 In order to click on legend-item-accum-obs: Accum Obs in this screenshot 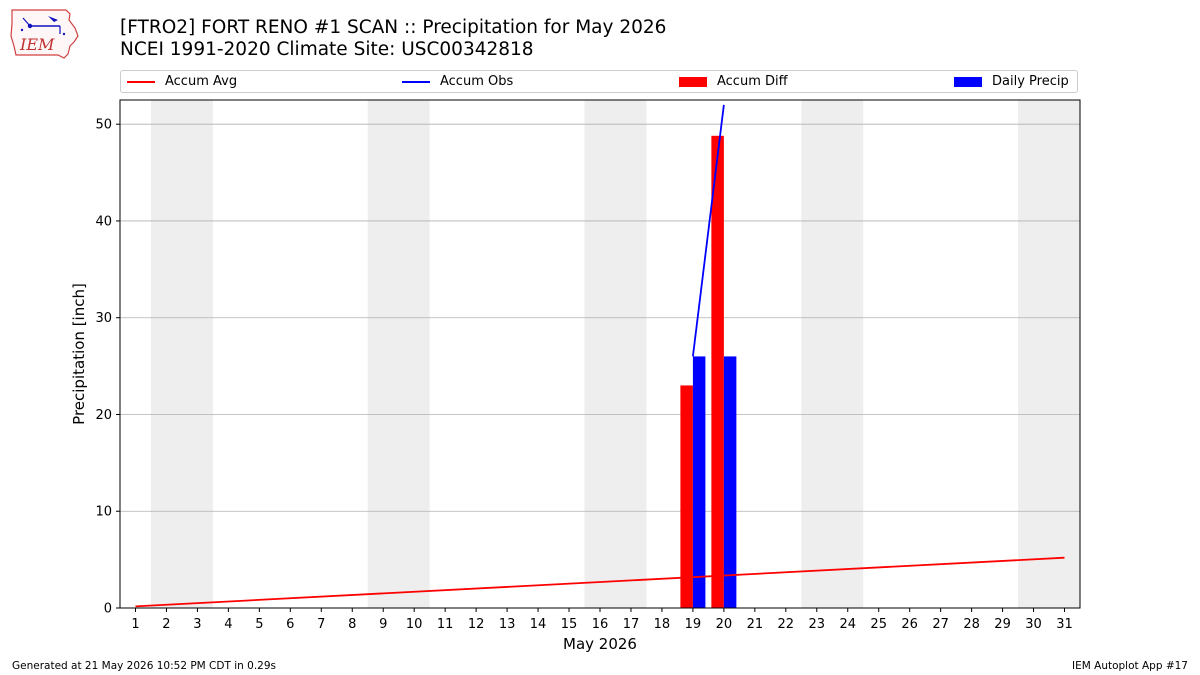, I will do `click(457, 81)`.